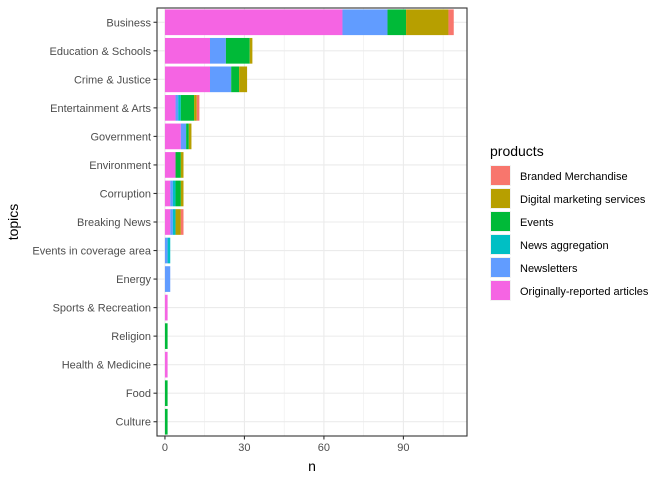 This screenshot has height=485, width=672. I want to click on legend-swatch-events, so click(500, 221).